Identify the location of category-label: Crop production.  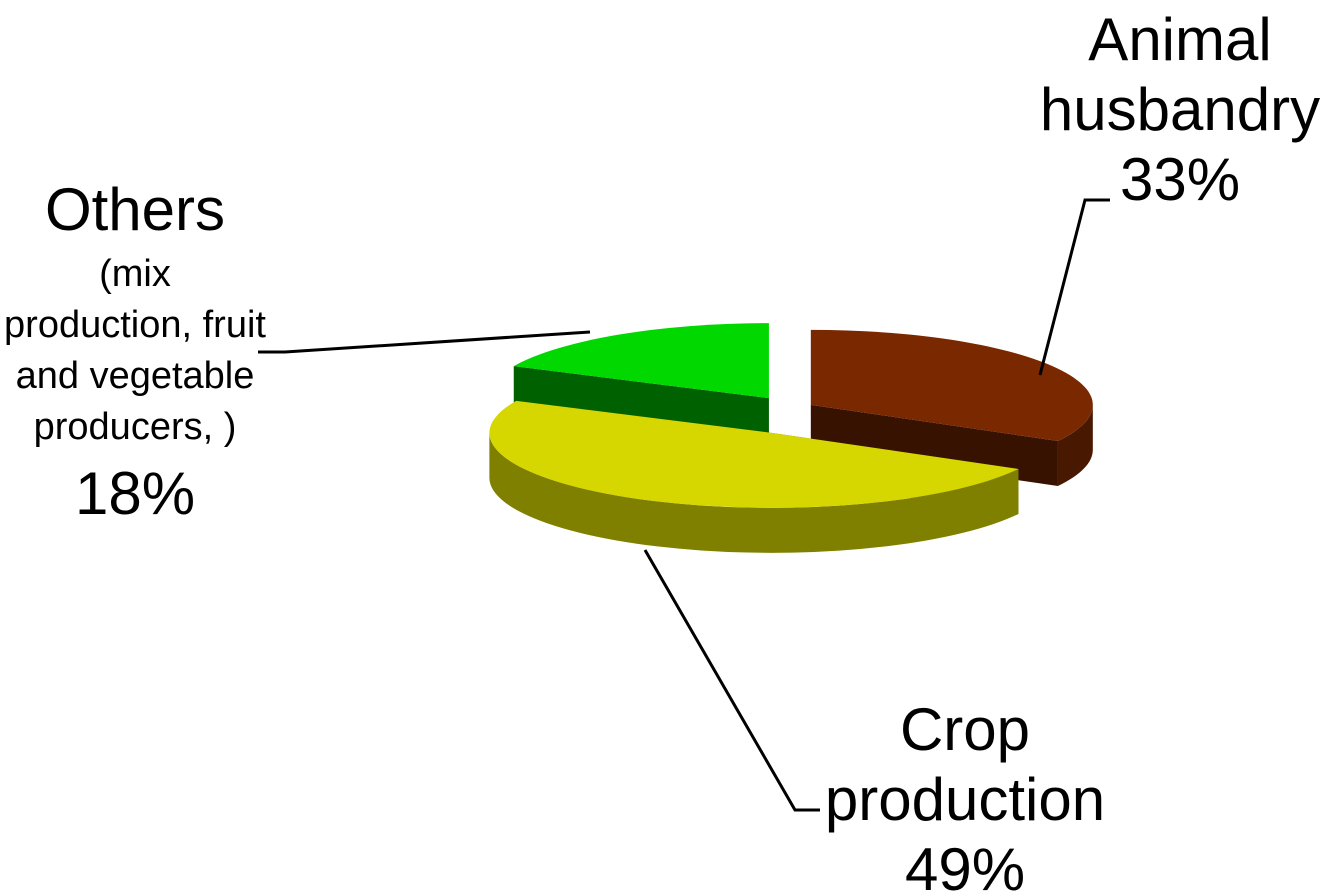
(965, 764).